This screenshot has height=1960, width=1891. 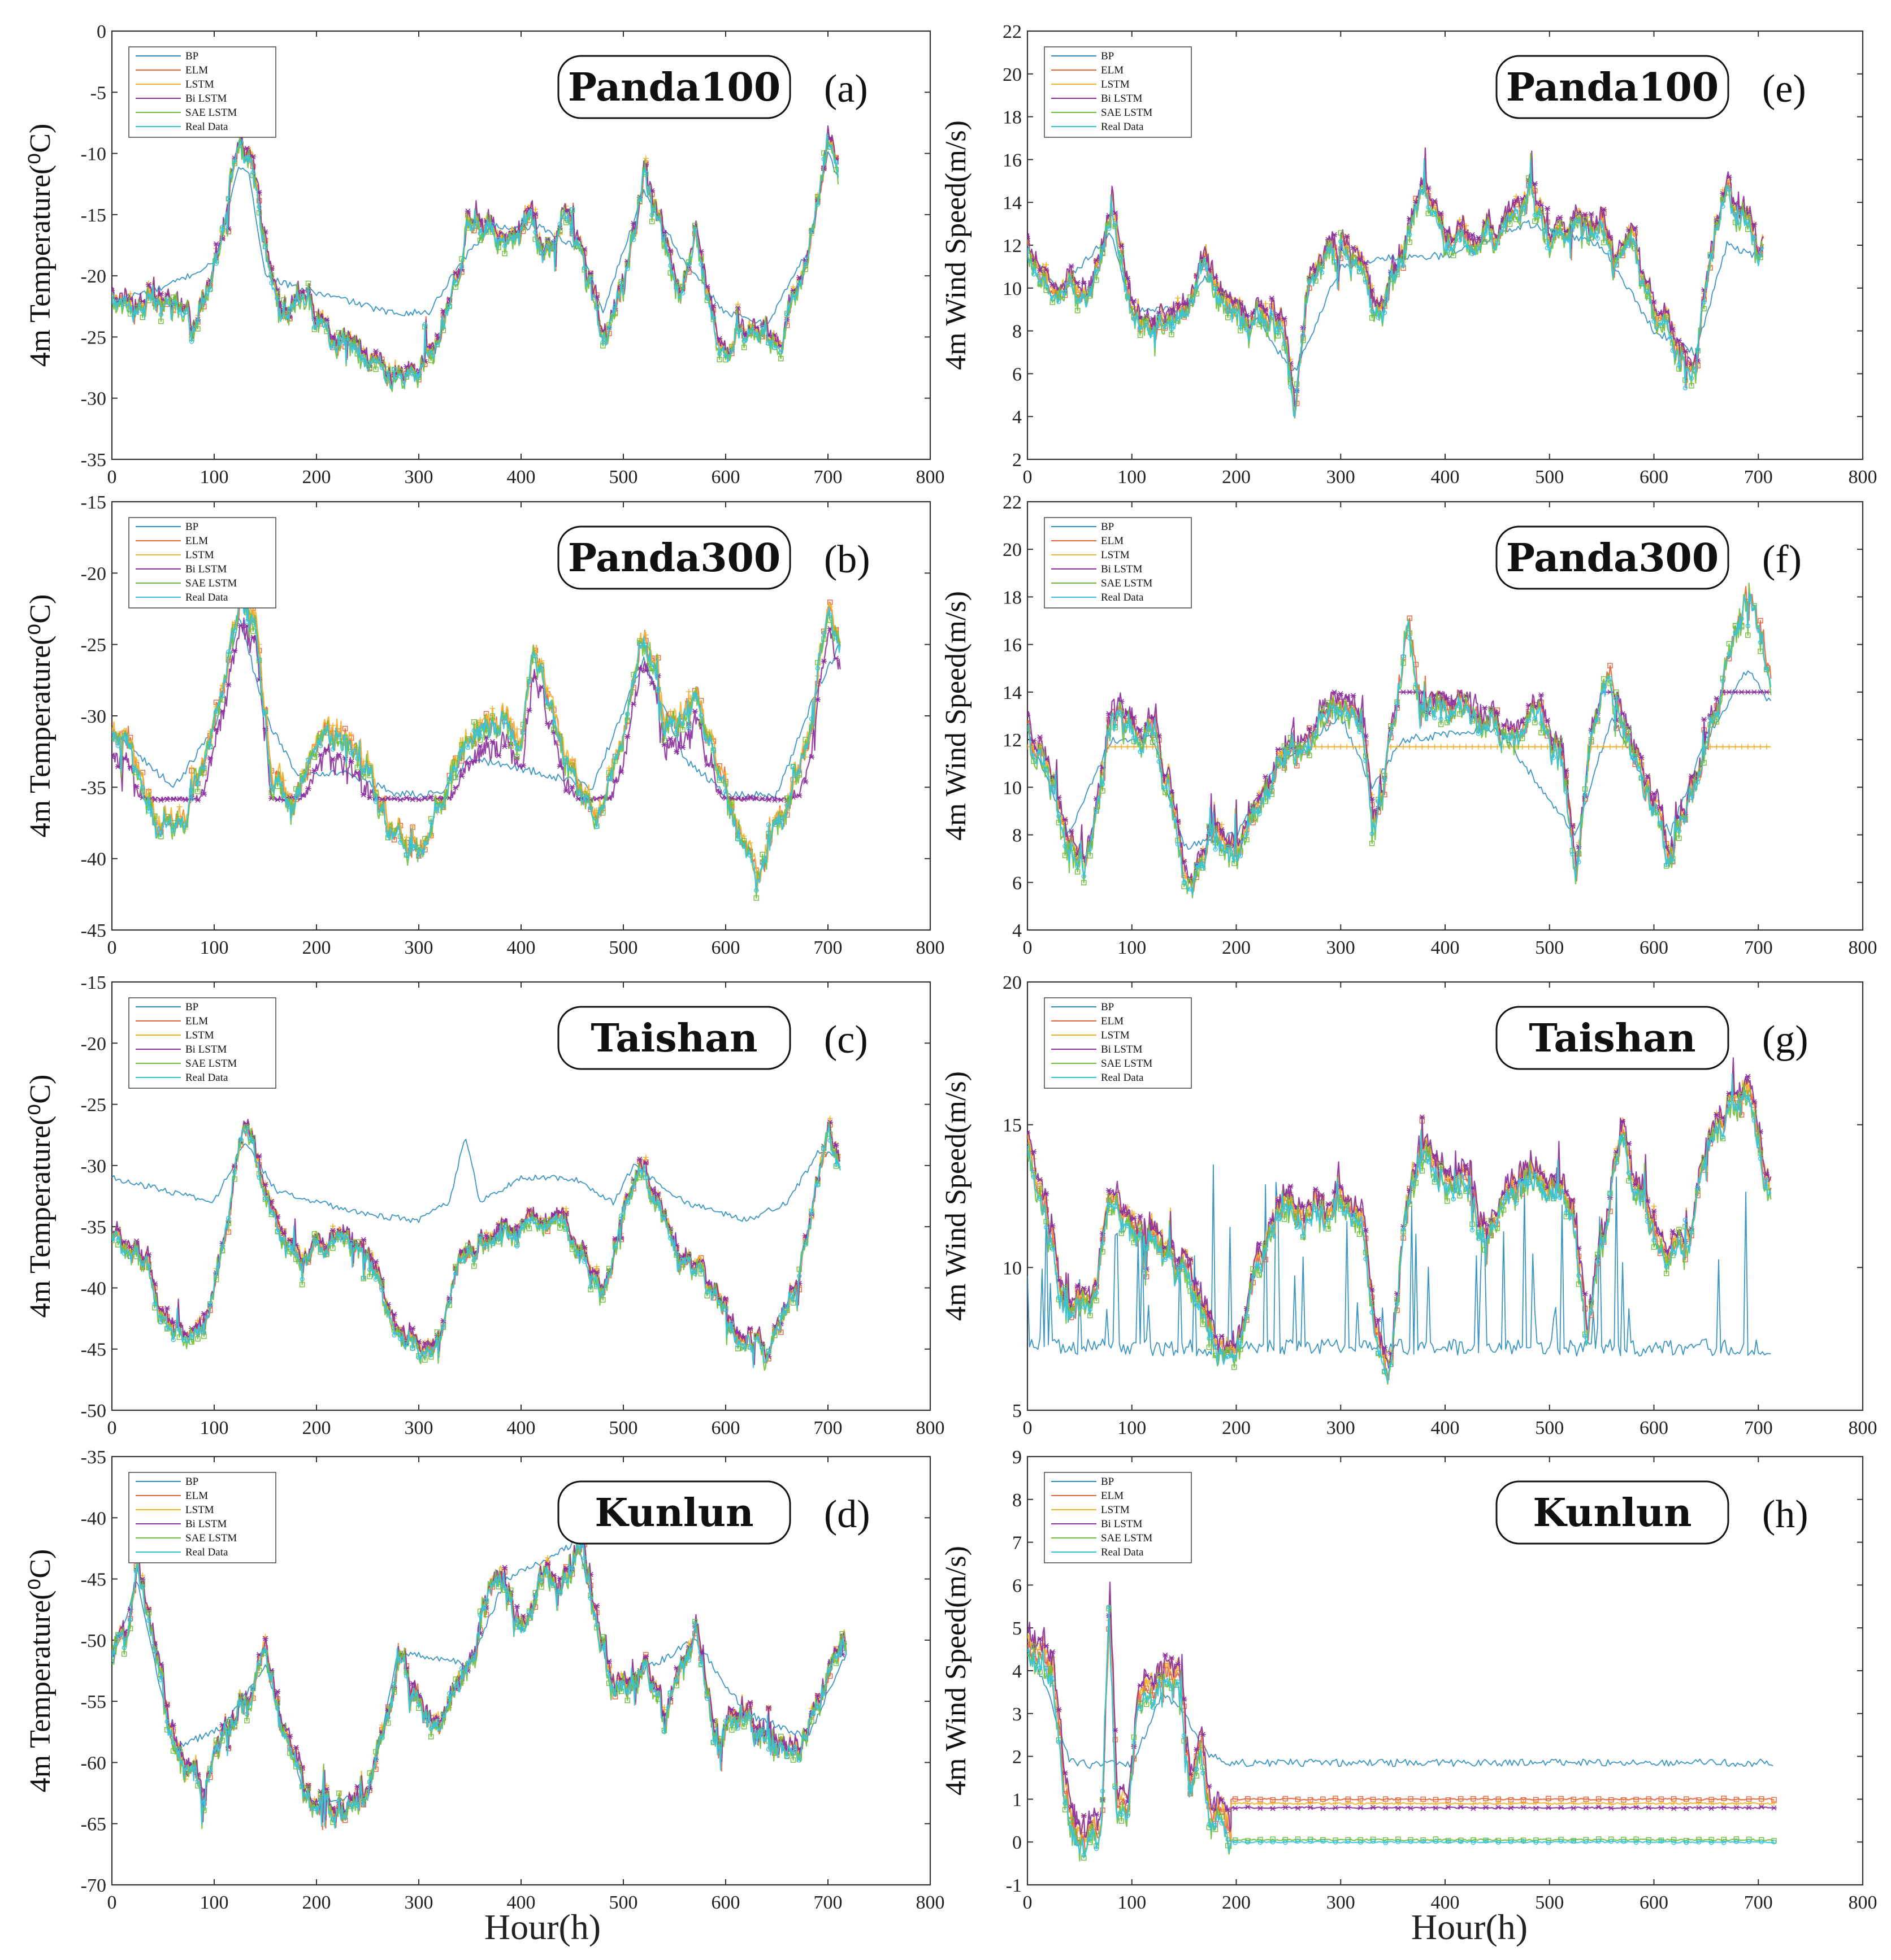 I want to click on y-tick-label: -20, so click(x=94, y=276).